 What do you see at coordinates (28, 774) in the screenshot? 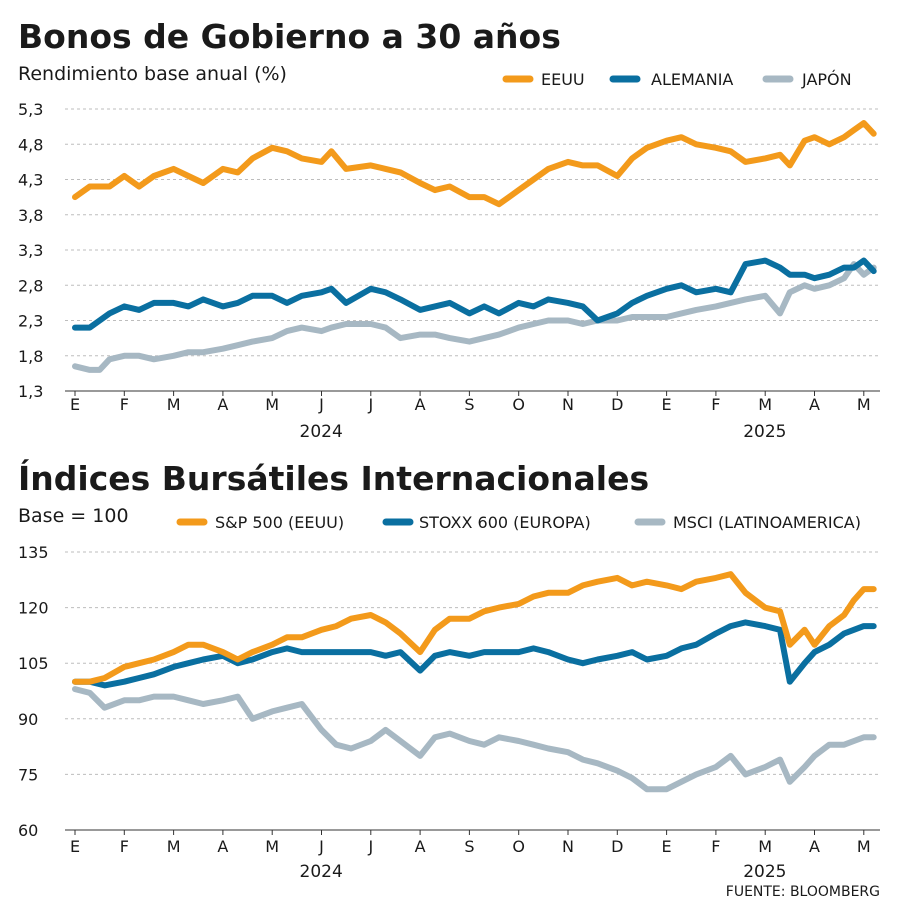
I see `y-tick-label: 75` at bounding box center [28, 774].